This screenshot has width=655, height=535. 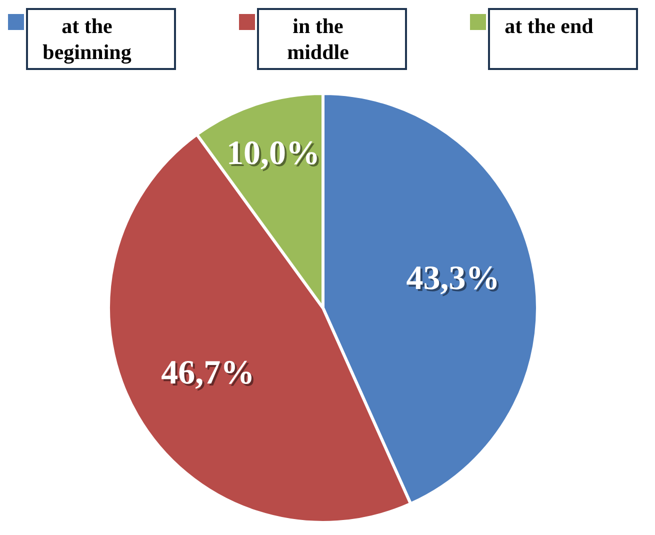 I want to click on legend-label: at the end, so click(x=549, y=26).